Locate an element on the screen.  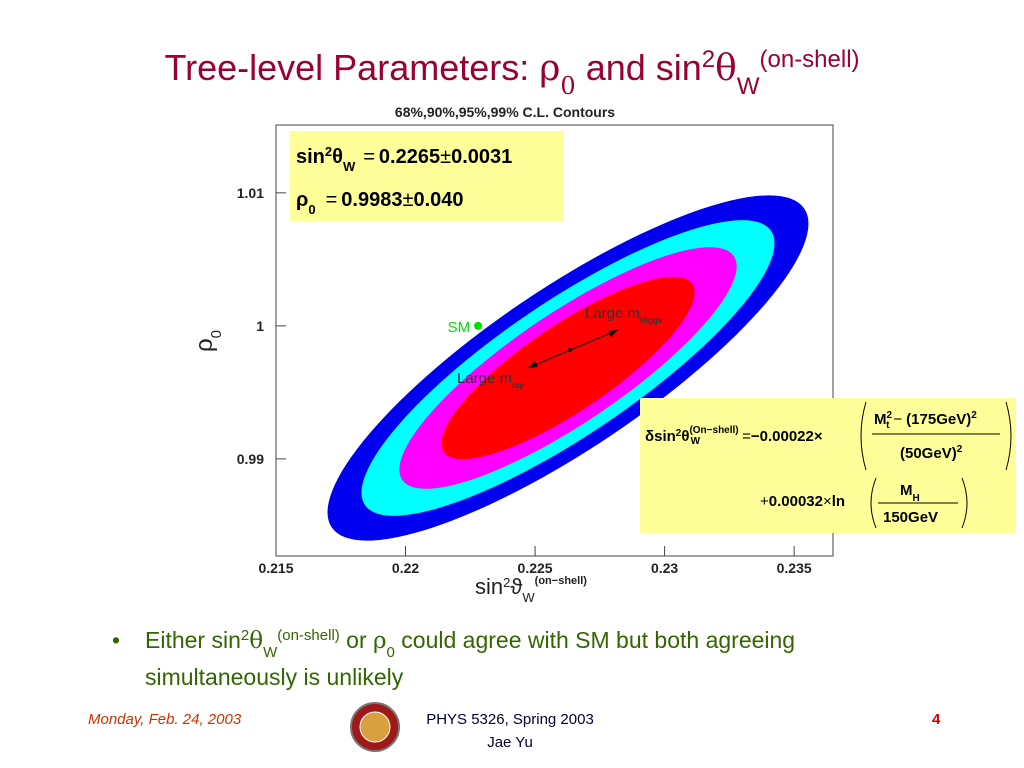
title-part: θ is located at coordinates (726, 68).